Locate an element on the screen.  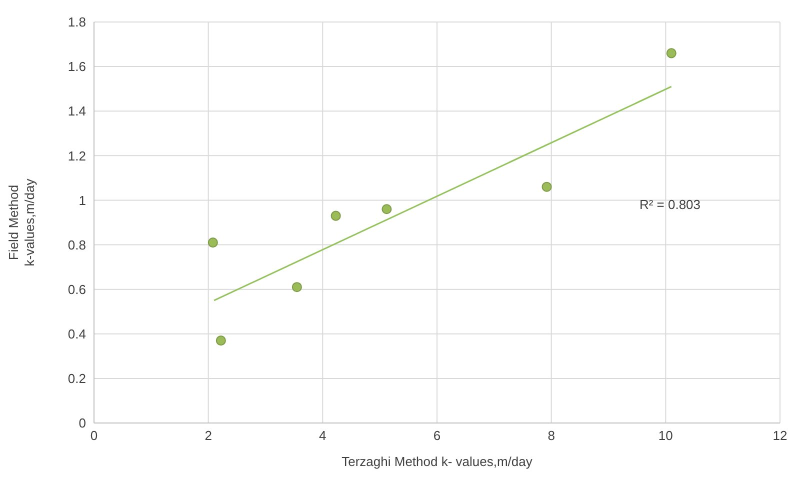
x-tick-label: 10 is located at coordinates (665, 436).